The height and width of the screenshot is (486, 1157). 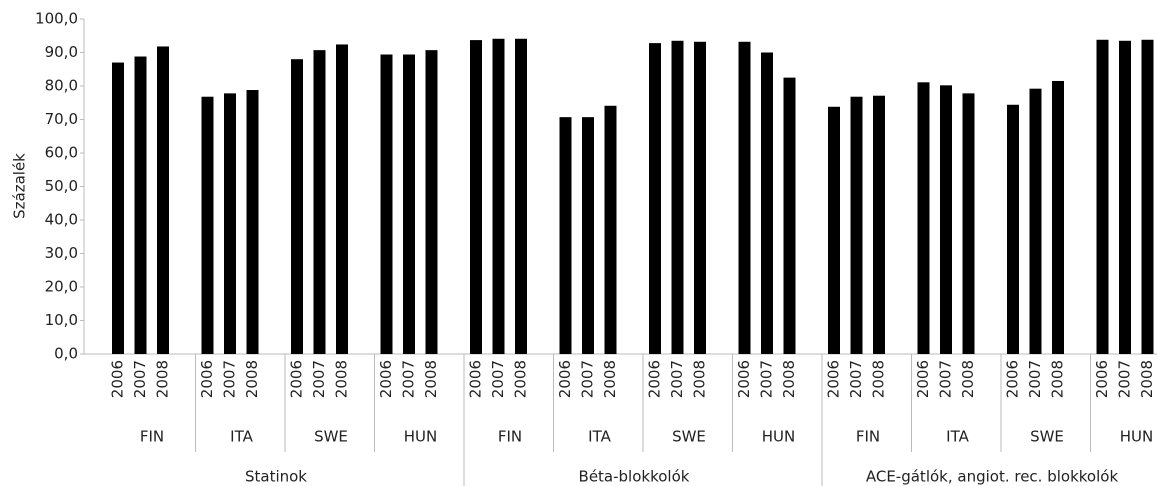 What do you see at coordinates (61, 52) in the screenshot?
I see `y-tick-label: 90,0` at bounding box center [61, 52].